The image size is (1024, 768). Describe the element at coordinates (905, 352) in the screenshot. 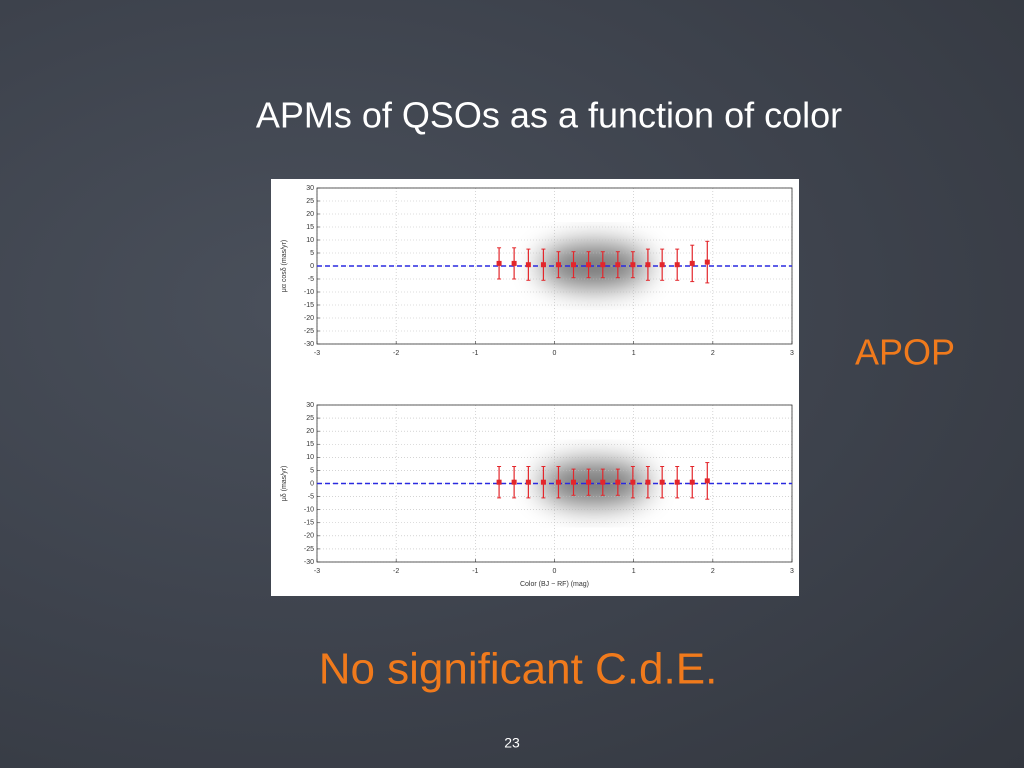

I see `annotation: APOP` at that location.